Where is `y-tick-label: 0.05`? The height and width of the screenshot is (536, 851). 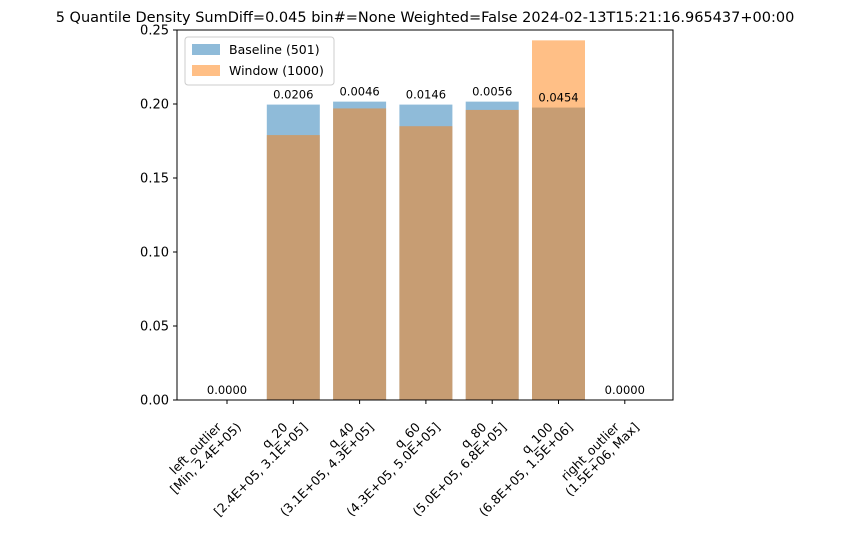
y-tick-label: 0.05 is located at coordinates (154, 327).